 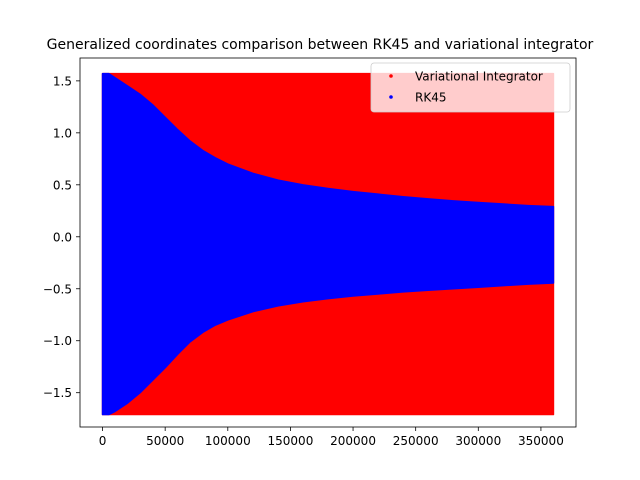 What do you see at coordinates (479, 77) in the screenshot?
I see `legend-label-1: Variational Integrator` at bounding box center [479, 77].